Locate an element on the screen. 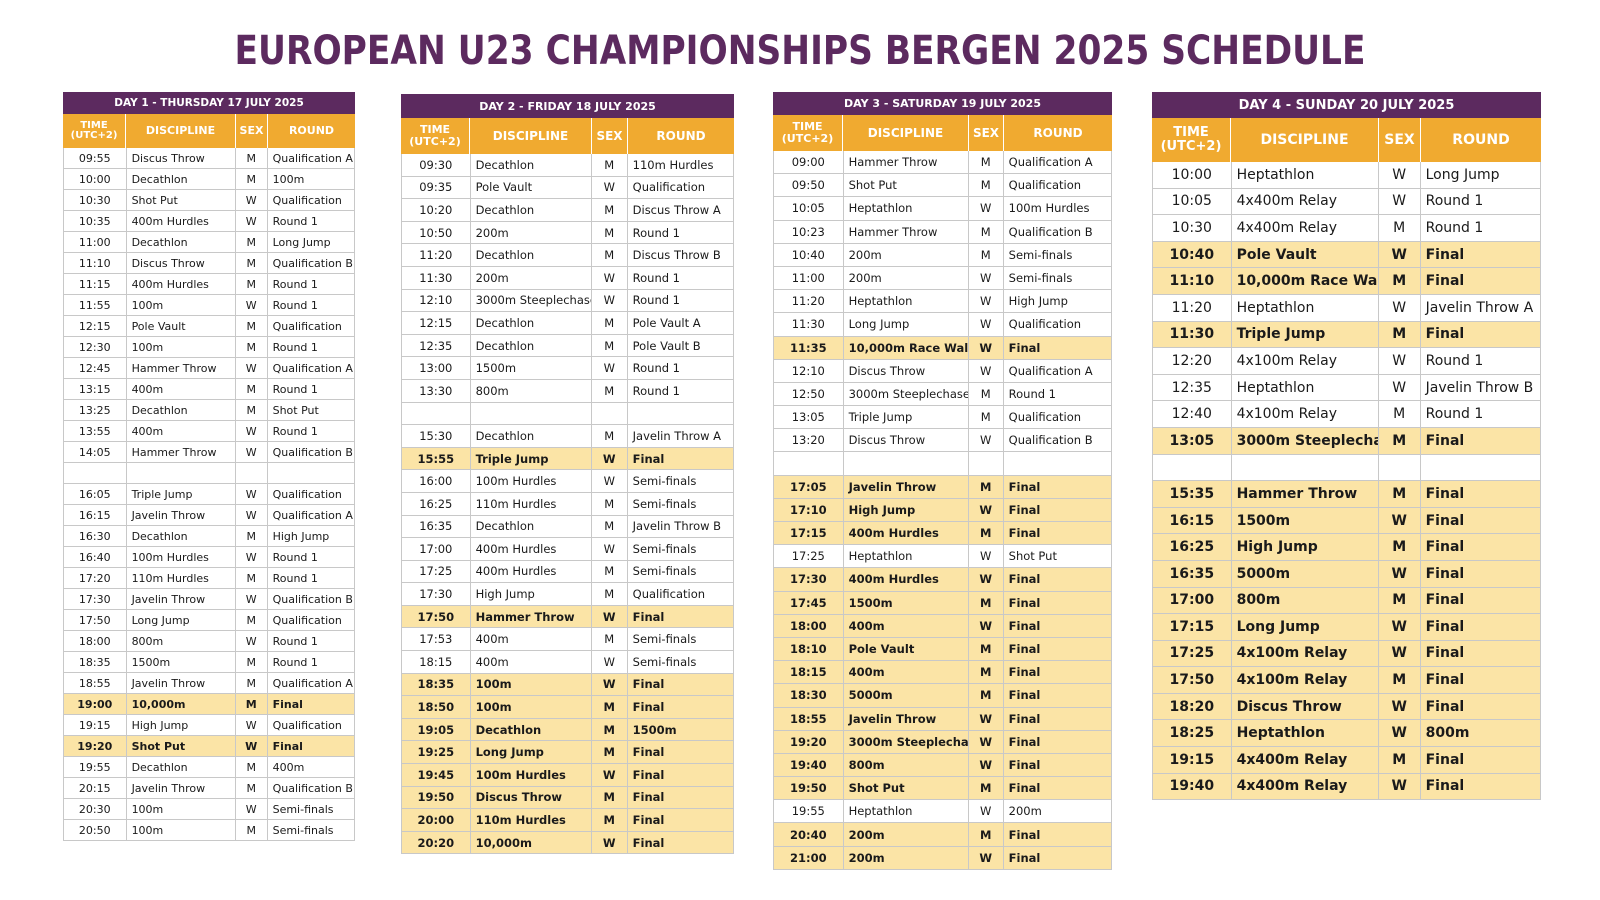 This screenshot has height=900, width=1600. schedule-row: 13:05 Triple Jump M Qualification is located at coordinates (942, 418).